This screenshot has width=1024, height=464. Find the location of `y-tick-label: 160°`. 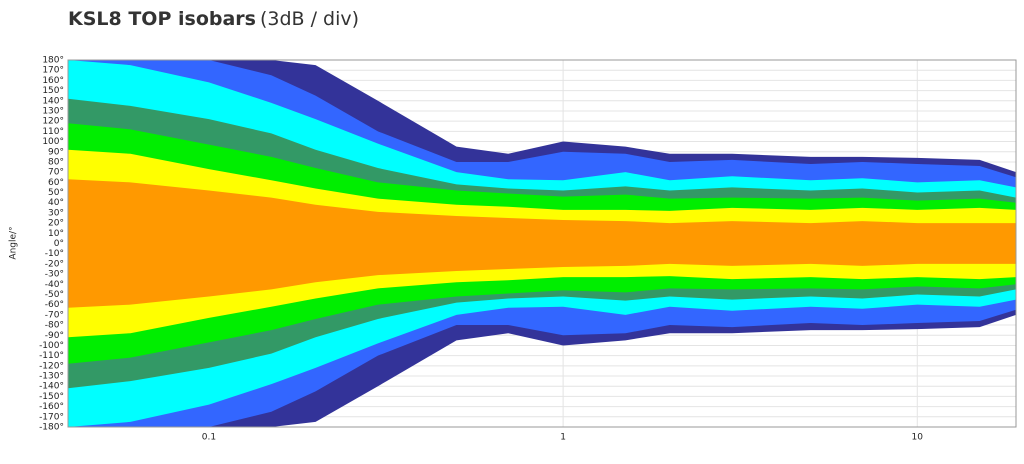

y-tick-label: 160° is located at coordinates (53, 81).